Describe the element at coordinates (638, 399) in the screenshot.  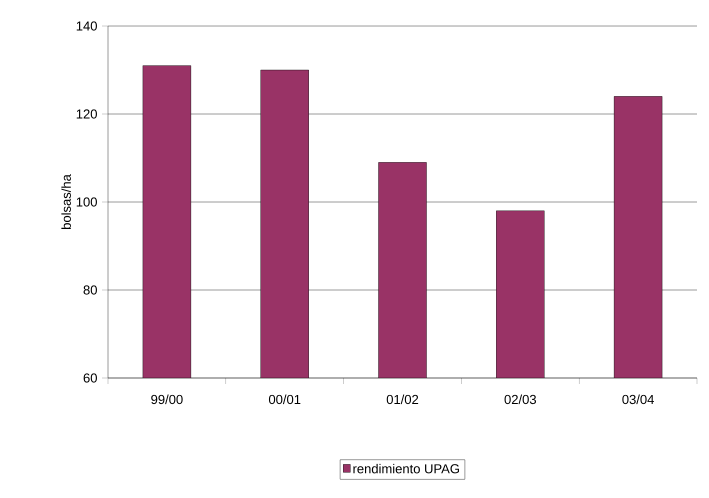
I see `x-tick-label: 03/04` at that location.